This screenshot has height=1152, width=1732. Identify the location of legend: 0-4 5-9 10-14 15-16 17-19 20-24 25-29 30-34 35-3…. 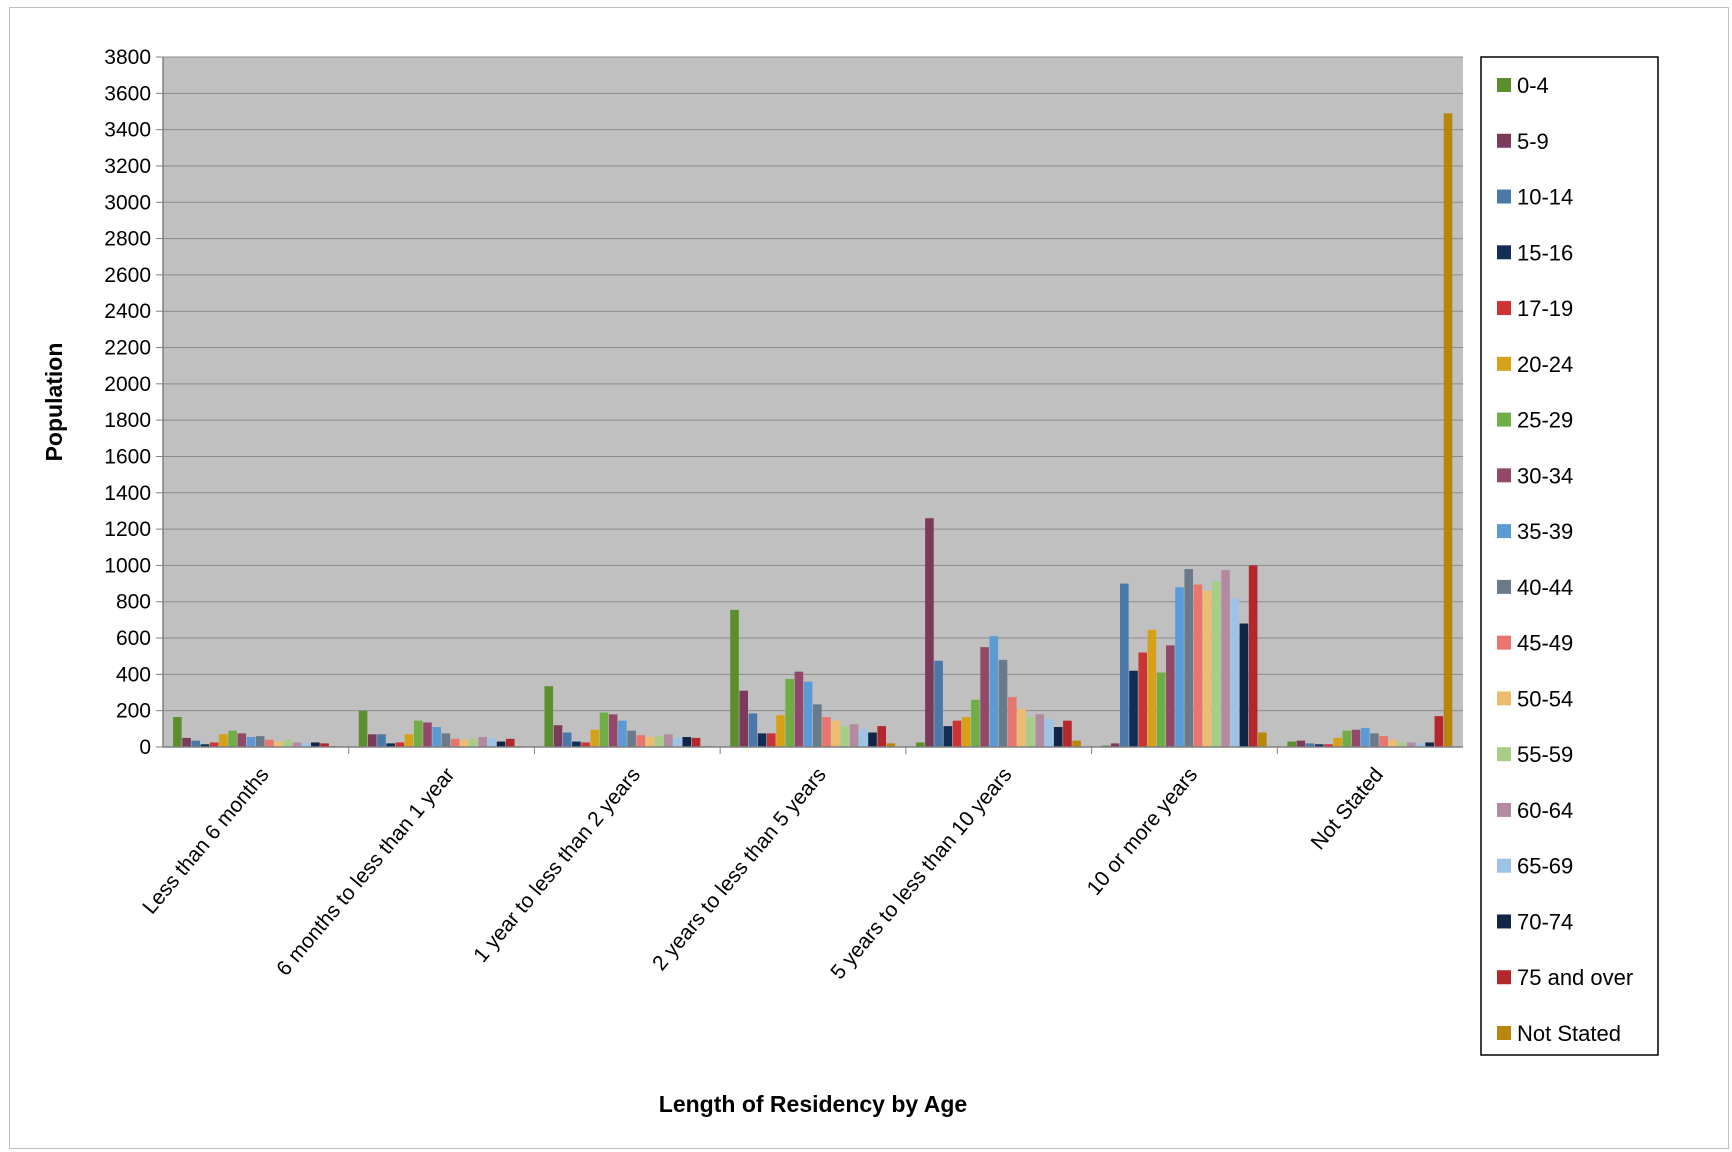
(1569, 556).